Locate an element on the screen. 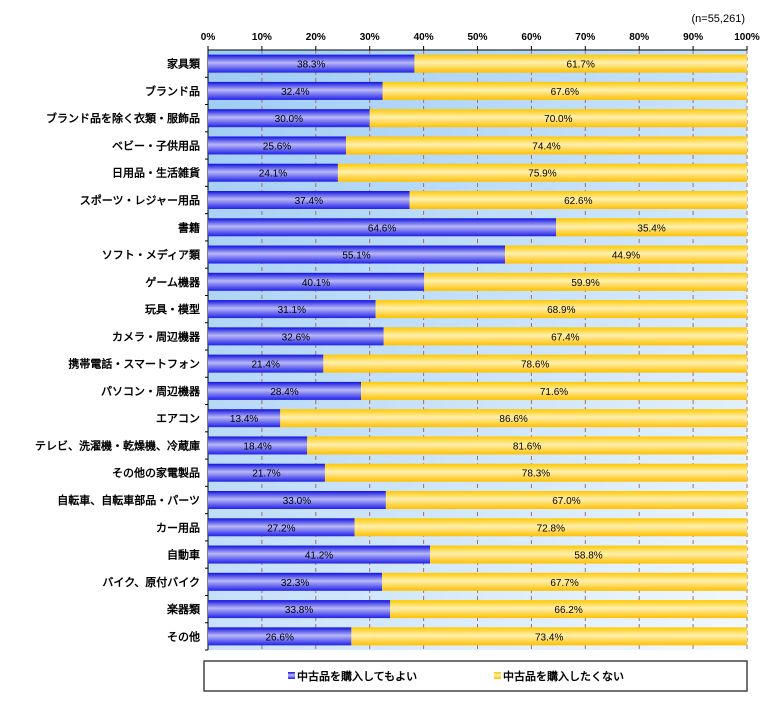 This screenshot has height=703, width=769. data-label: 68.9% is located at coordinates (561, 310).